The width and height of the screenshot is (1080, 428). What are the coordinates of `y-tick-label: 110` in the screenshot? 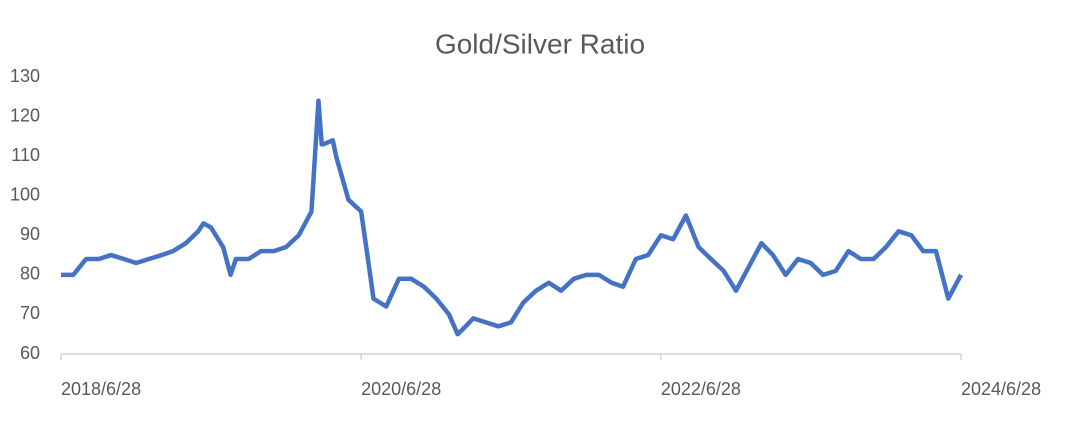 It's located at (25, 155).